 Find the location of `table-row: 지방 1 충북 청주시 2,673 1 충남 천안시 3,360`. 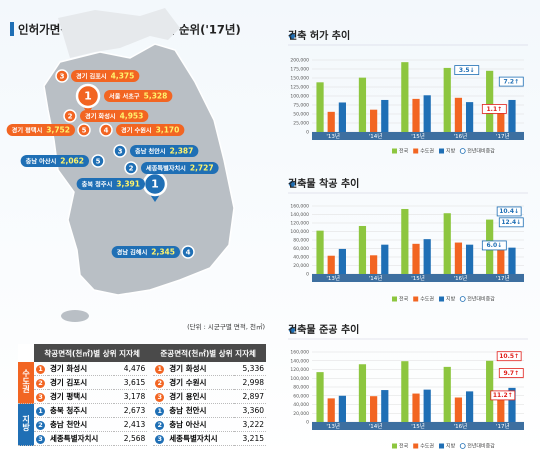

table-row: 지방 1 충북 청주시 2,673 1 충남 천안시 3,360 is located at coordinates (142, 424).